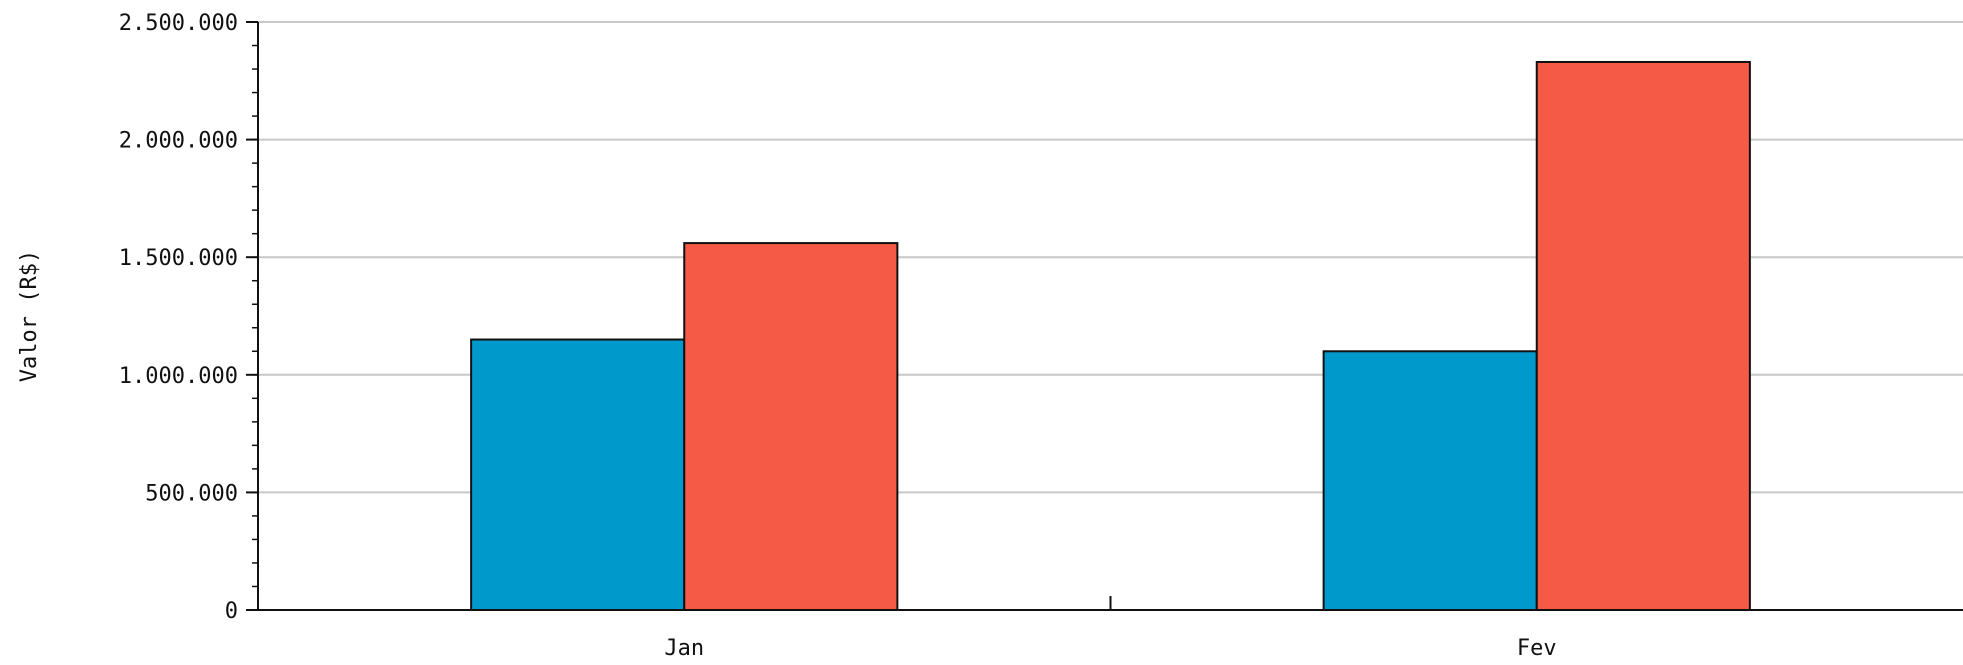 The width and height of the screenshot is (1963, 665). I want to click on y-axis-title: Valor (R$), so click(29, 316).